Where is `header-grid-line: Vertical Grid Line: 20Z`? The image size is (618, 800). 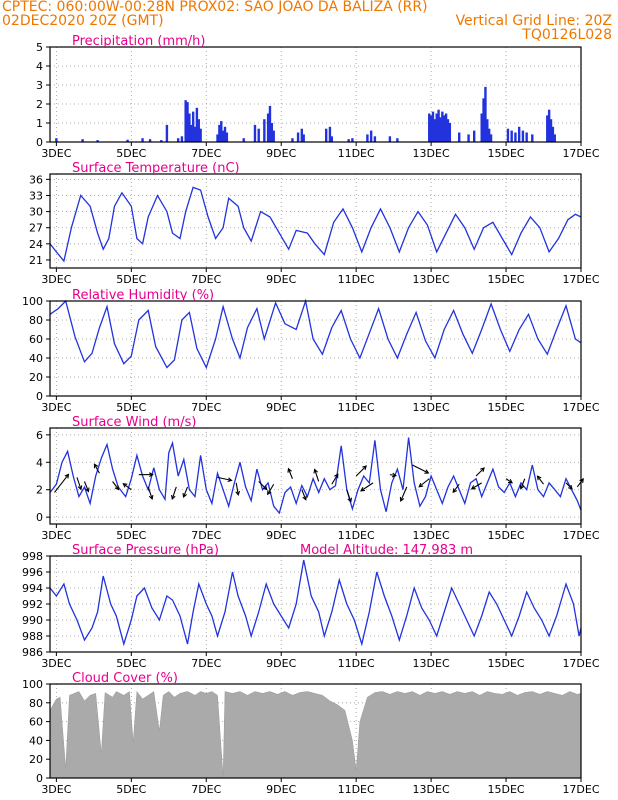 header-grid-line: Vertical Grid Line: 20Z is located at coordinates (533, 21).